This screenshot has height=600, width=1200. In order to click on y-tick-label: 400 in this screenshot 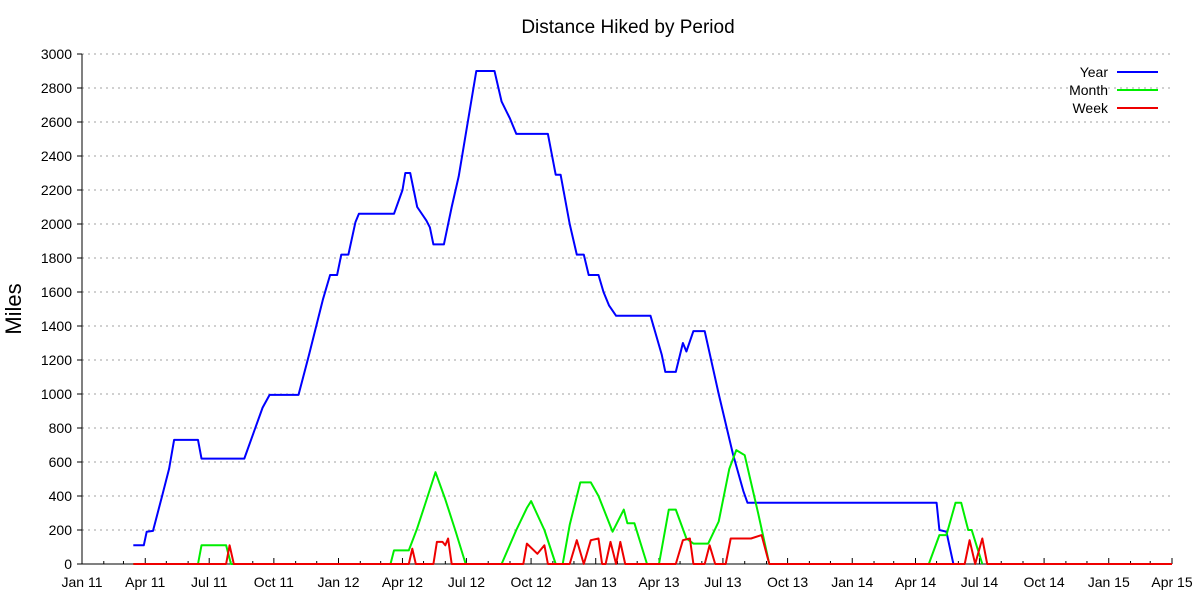, I will do `click(61, 496)`.